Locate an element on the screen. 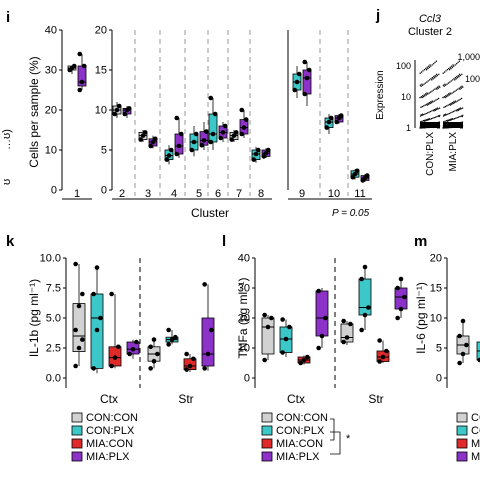 This screenshot has width=480, height=480. panel-i-edge-label-2: ʊ is located at coordinates (7, 182).